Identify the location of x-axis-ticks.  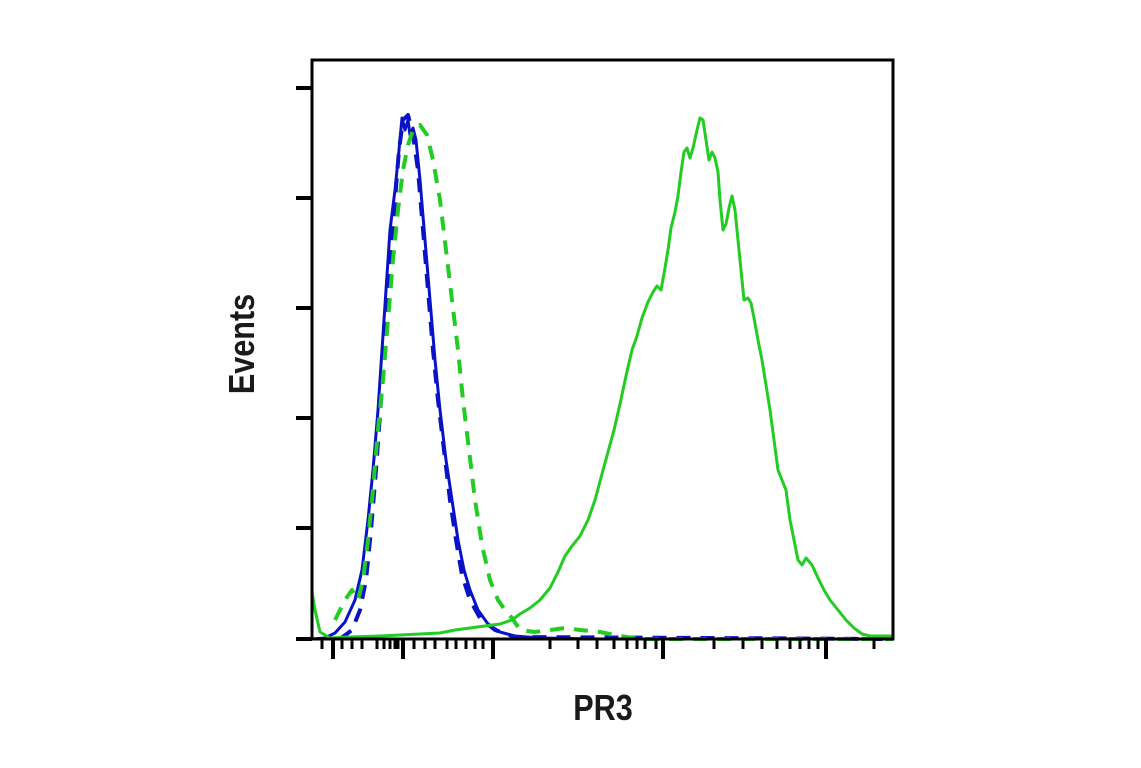
(598, 649).